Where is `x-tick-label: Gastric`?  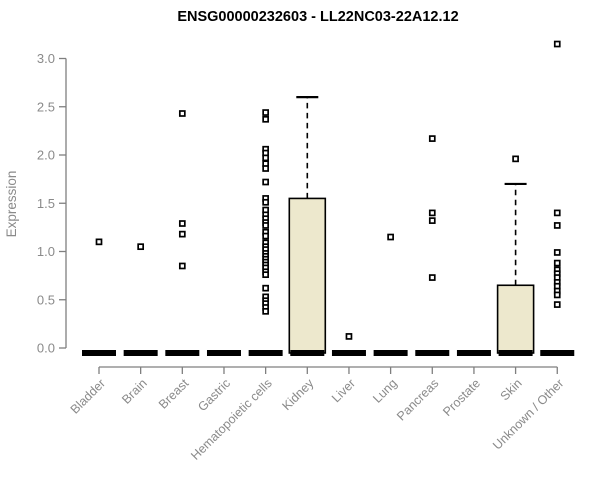 x-tick-label: Gastric is located at coordinates (214, 395).